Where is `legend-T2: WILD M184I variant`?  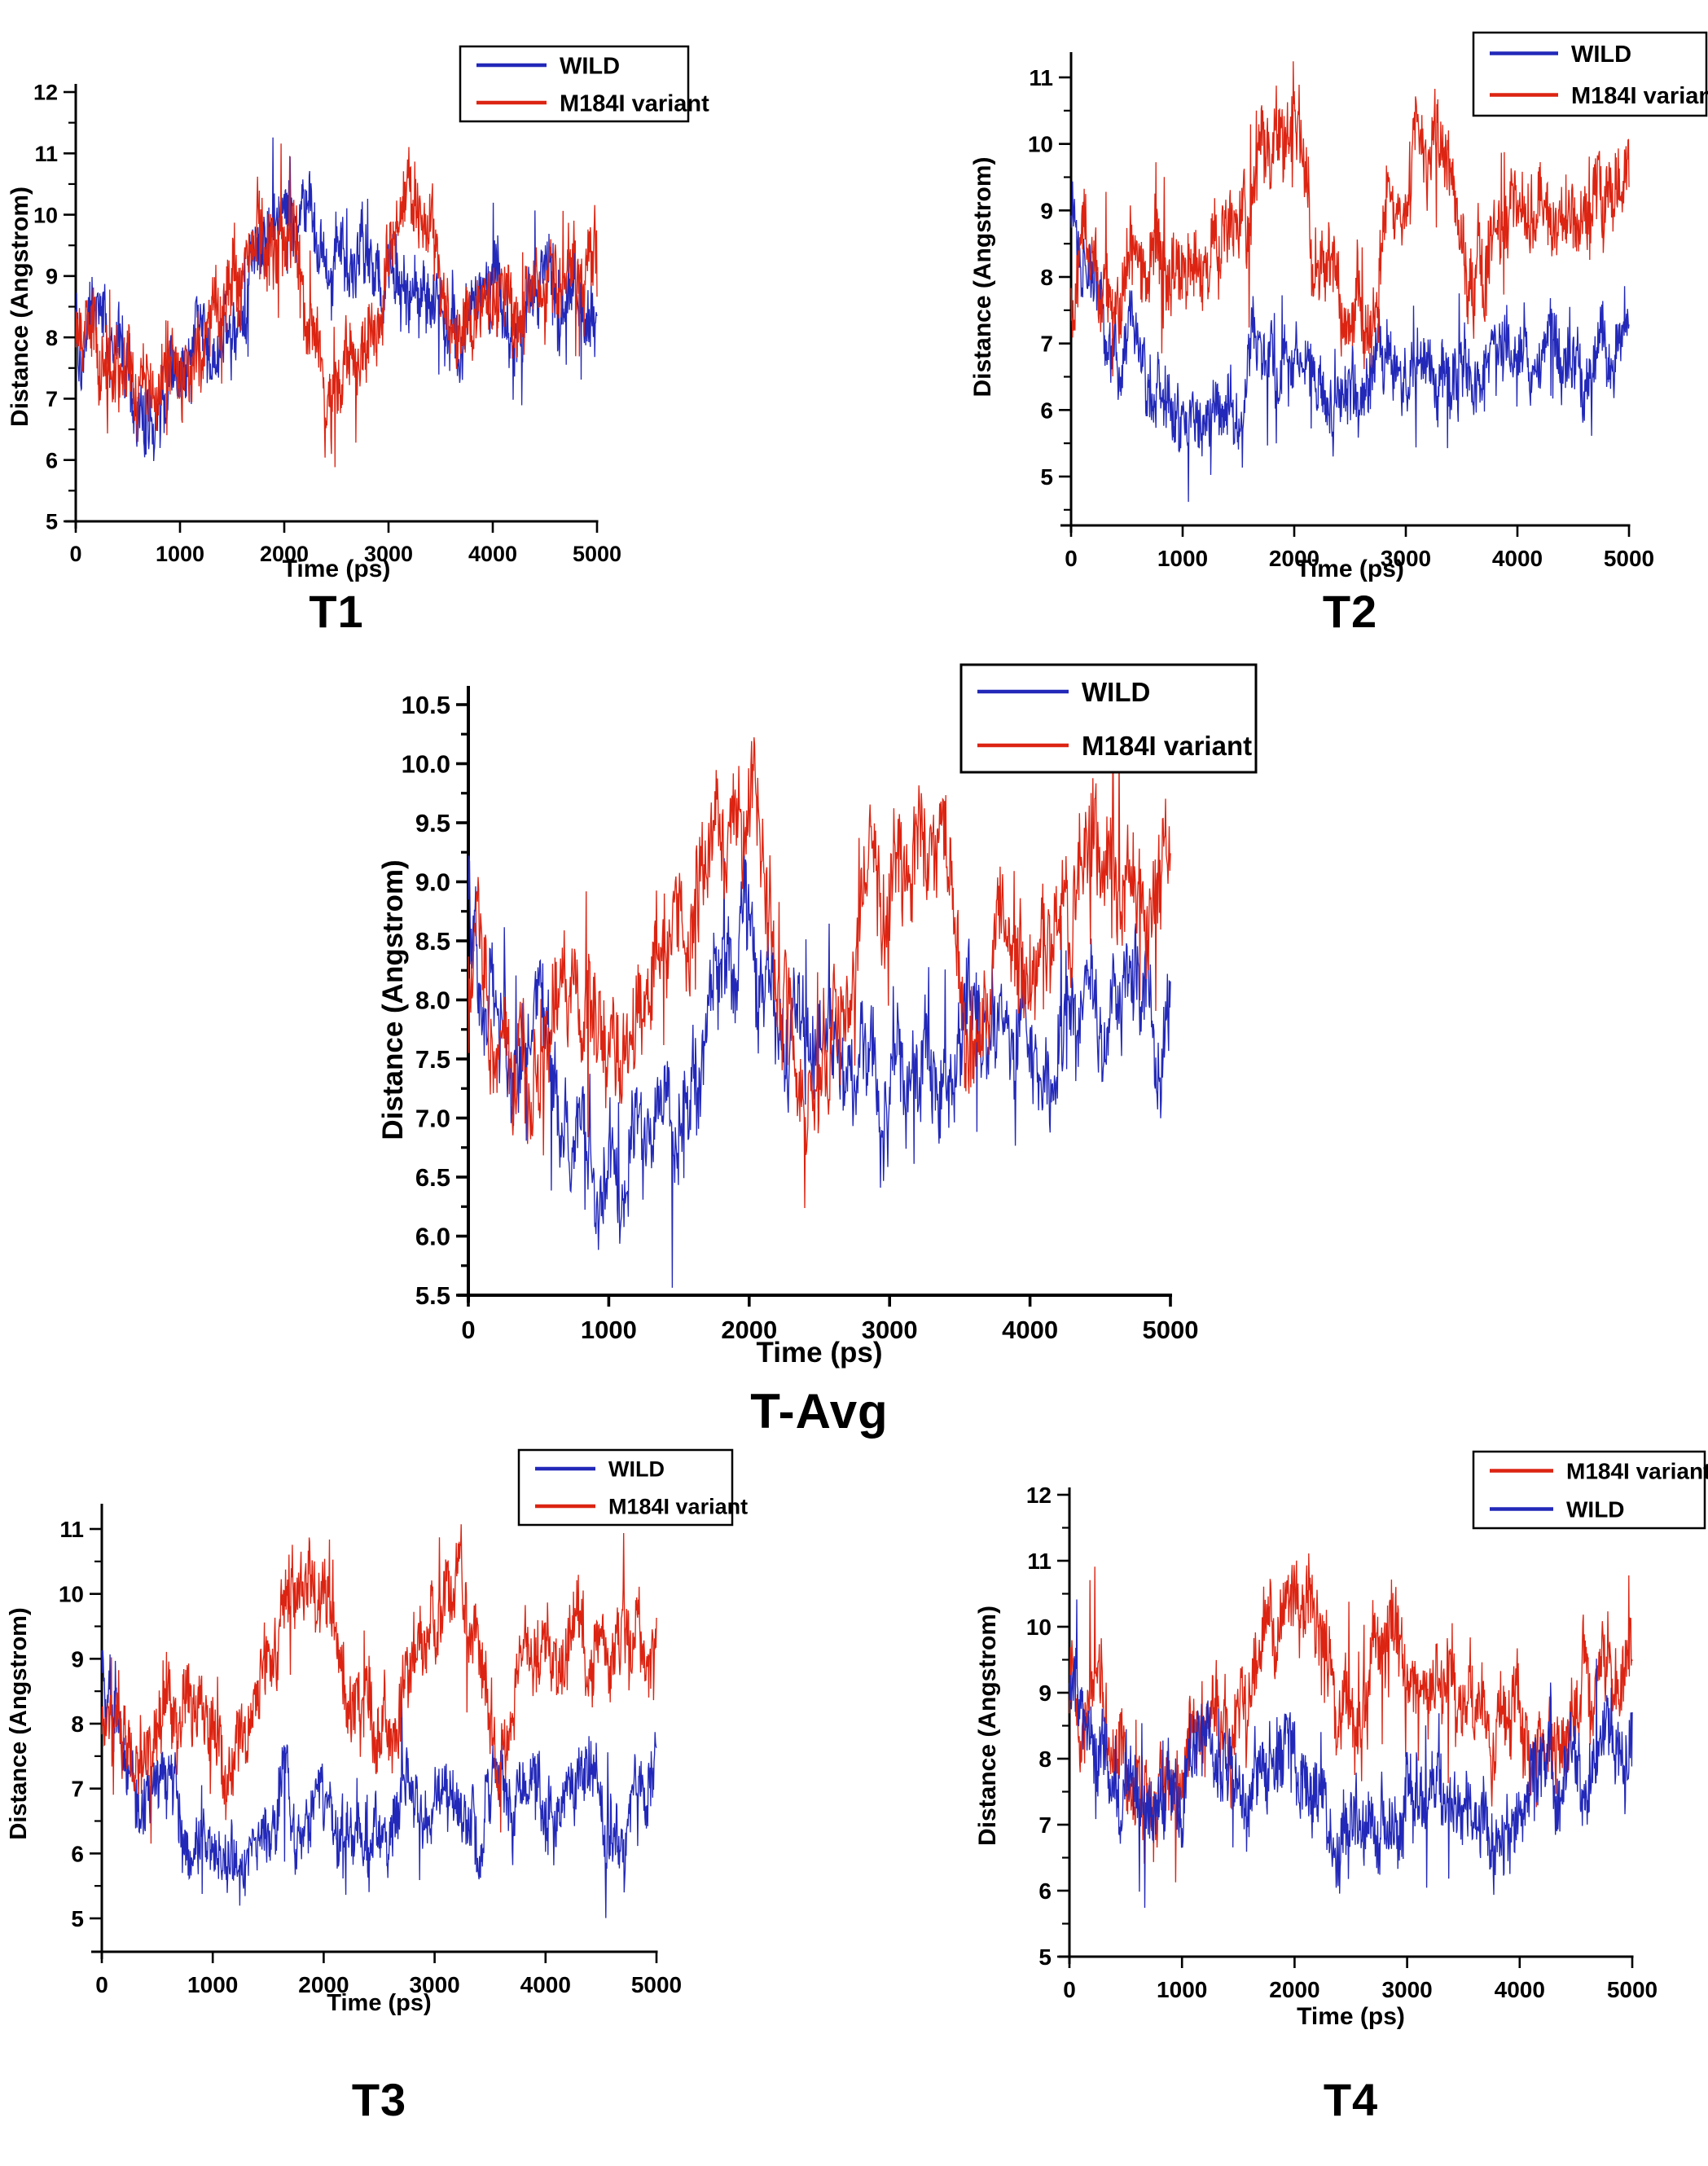
legend-T2: WILD M184I variant is located at coordinates (1590, 74).